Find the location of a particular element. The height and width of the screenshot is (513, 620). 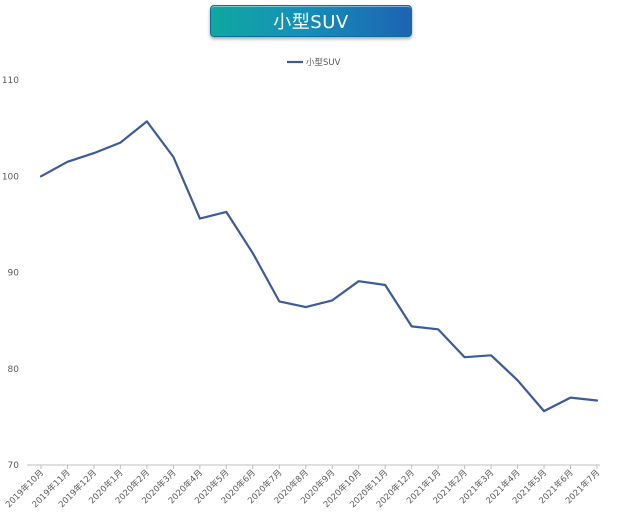

y-tick-label: 100 is located at coordinates (10, 177).